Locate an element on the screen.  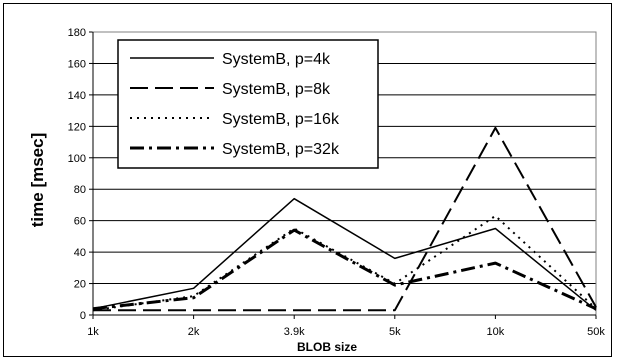
legend-label: SystemB, p=32k is located at coordinates (281, 149).